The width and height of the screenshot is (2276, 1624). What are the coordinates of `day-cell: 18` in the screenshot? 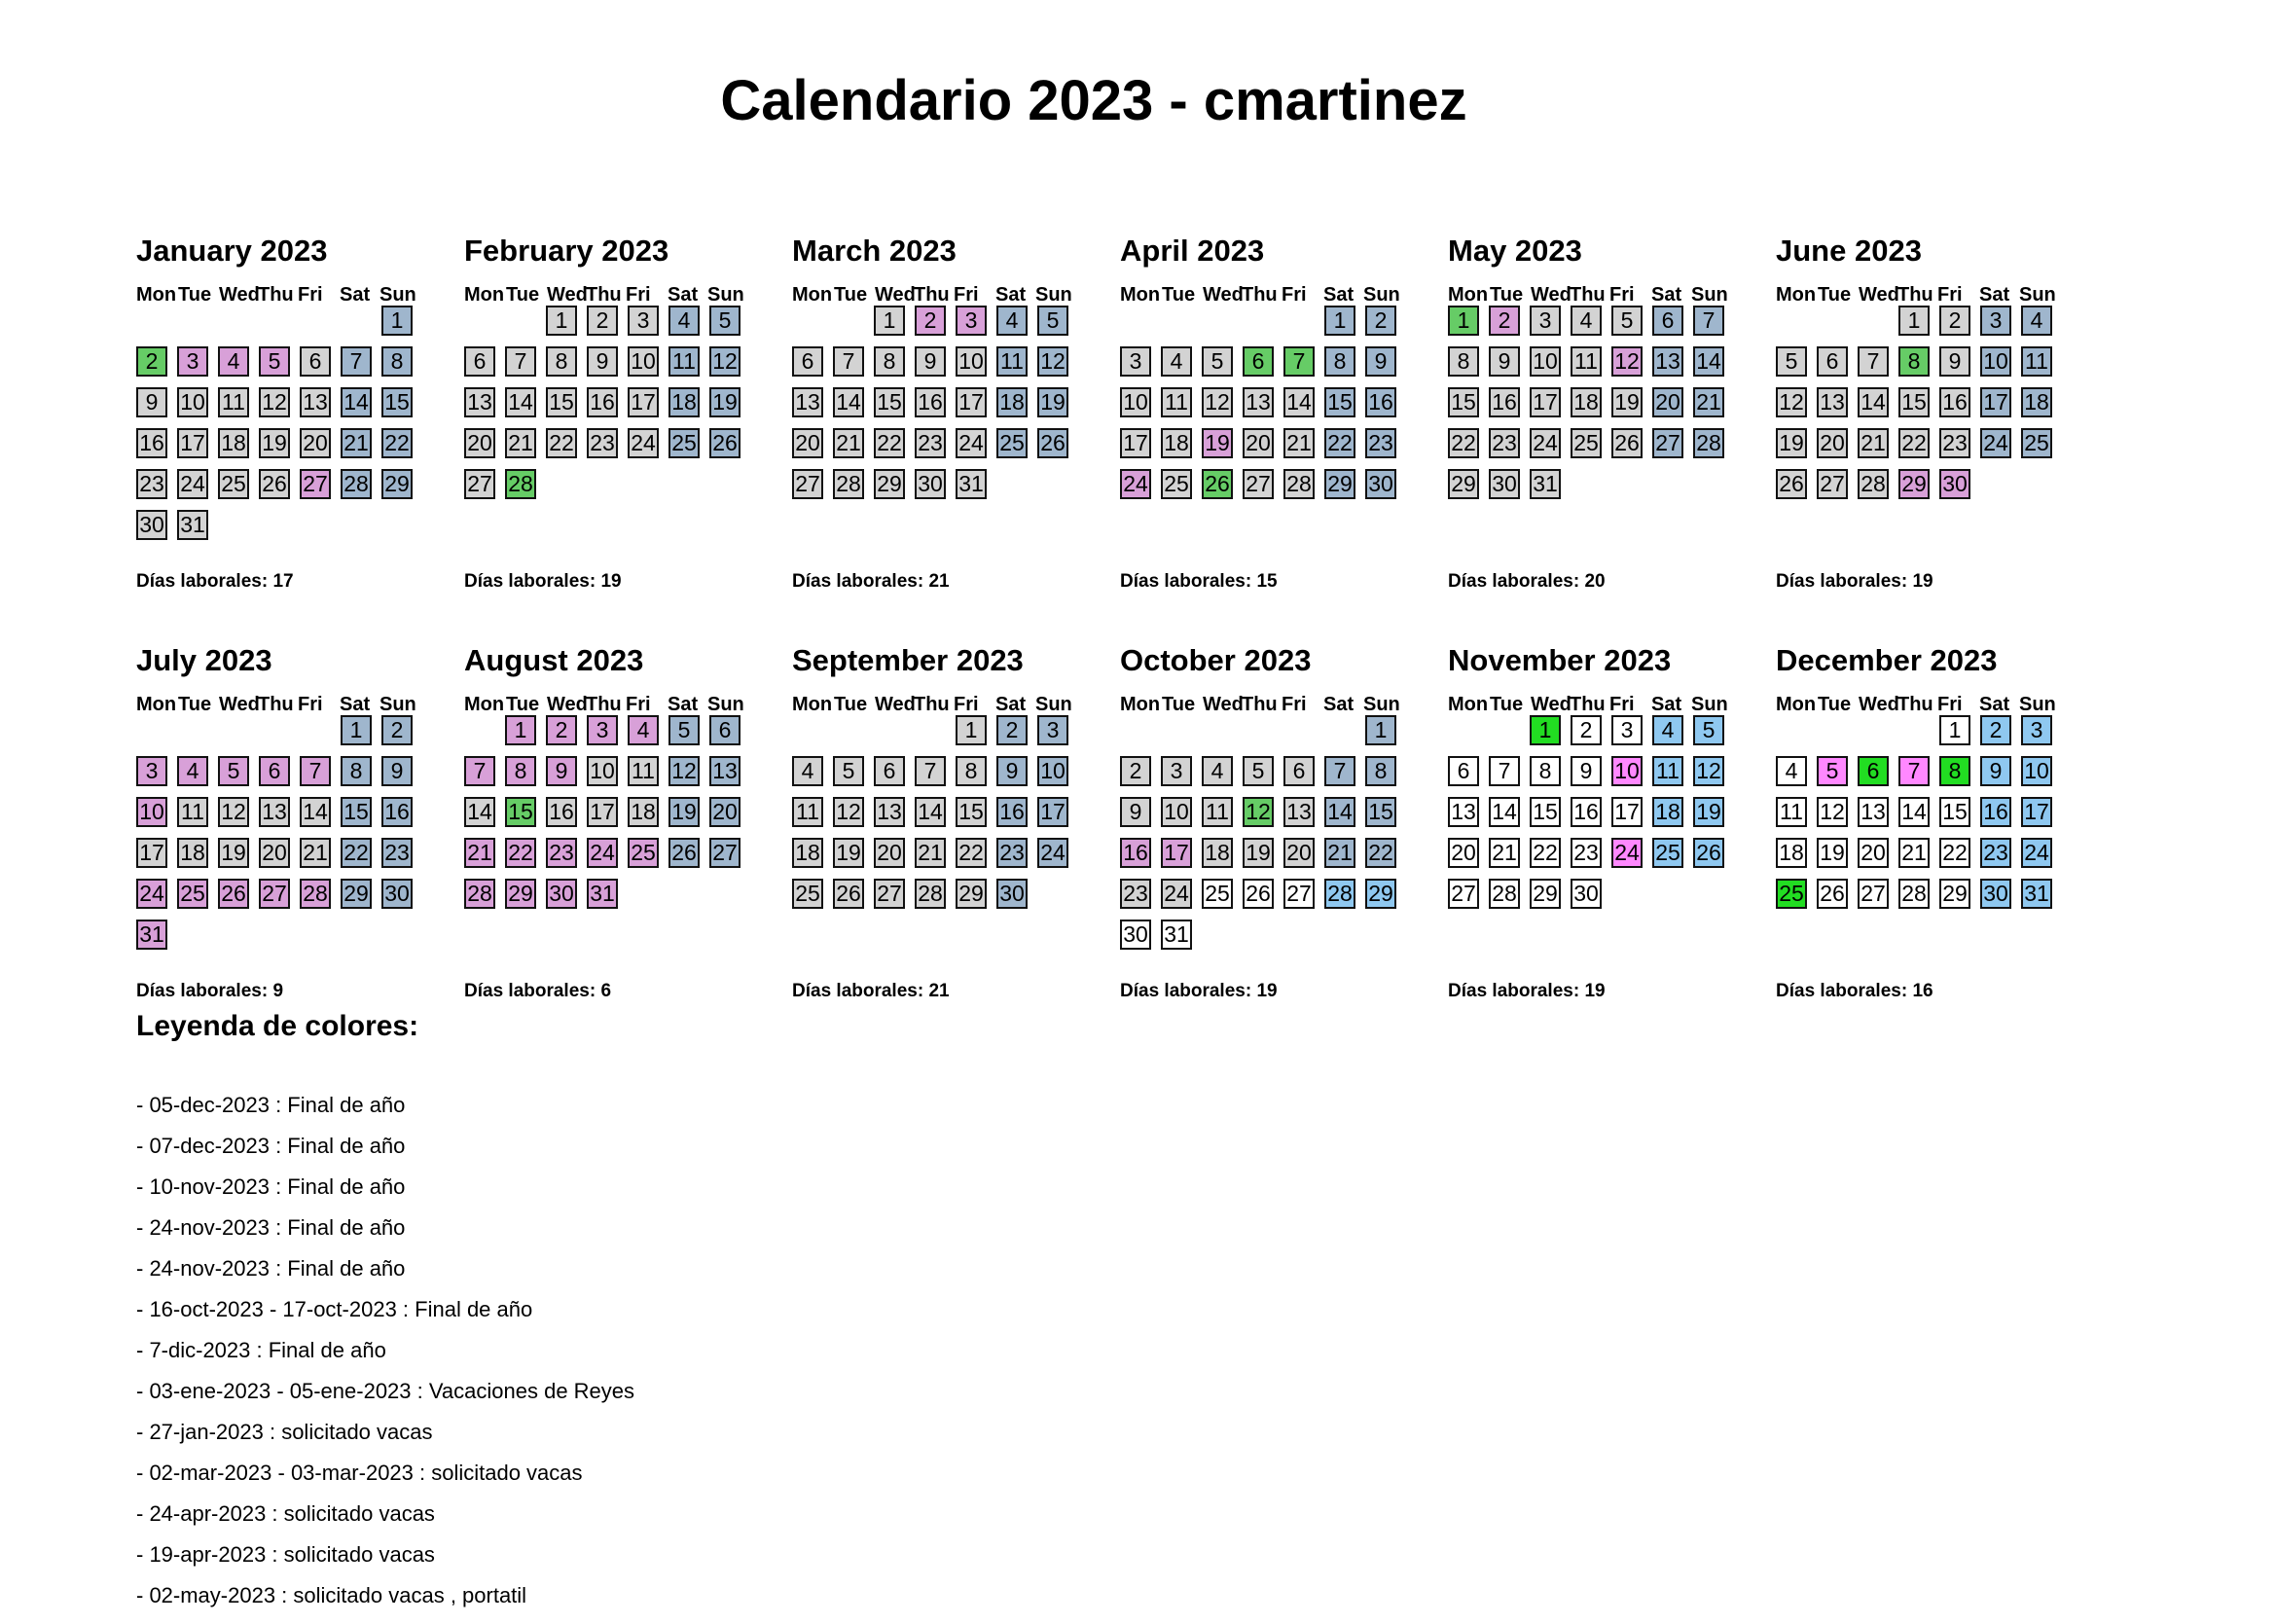 It's located at (233, 443).